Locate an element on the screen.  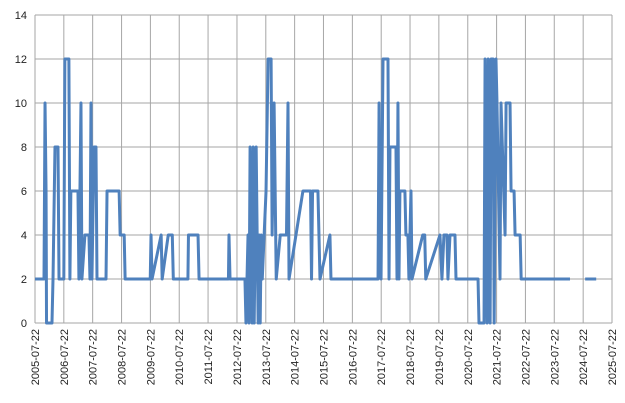
y-tick-label: 4 is located at coordinates (24, 236).